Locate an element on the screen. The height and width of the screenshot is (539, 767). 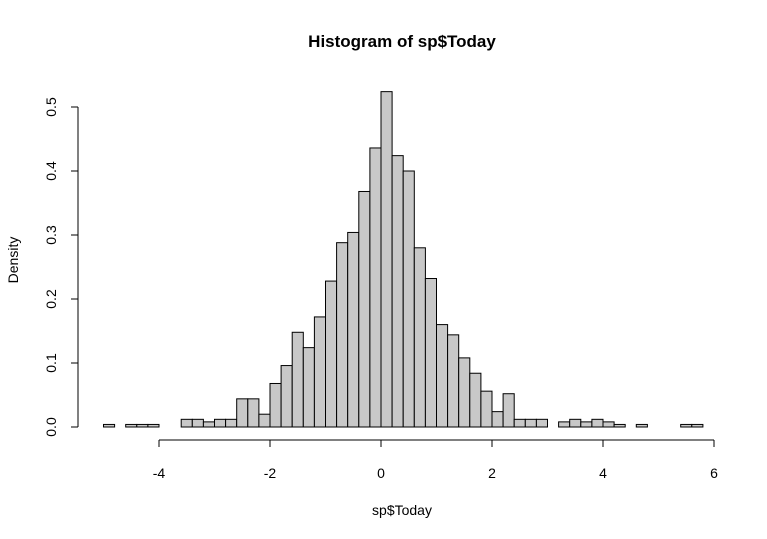
chart-title: Histogram of sp$Today is located at coordinates (402, 41).